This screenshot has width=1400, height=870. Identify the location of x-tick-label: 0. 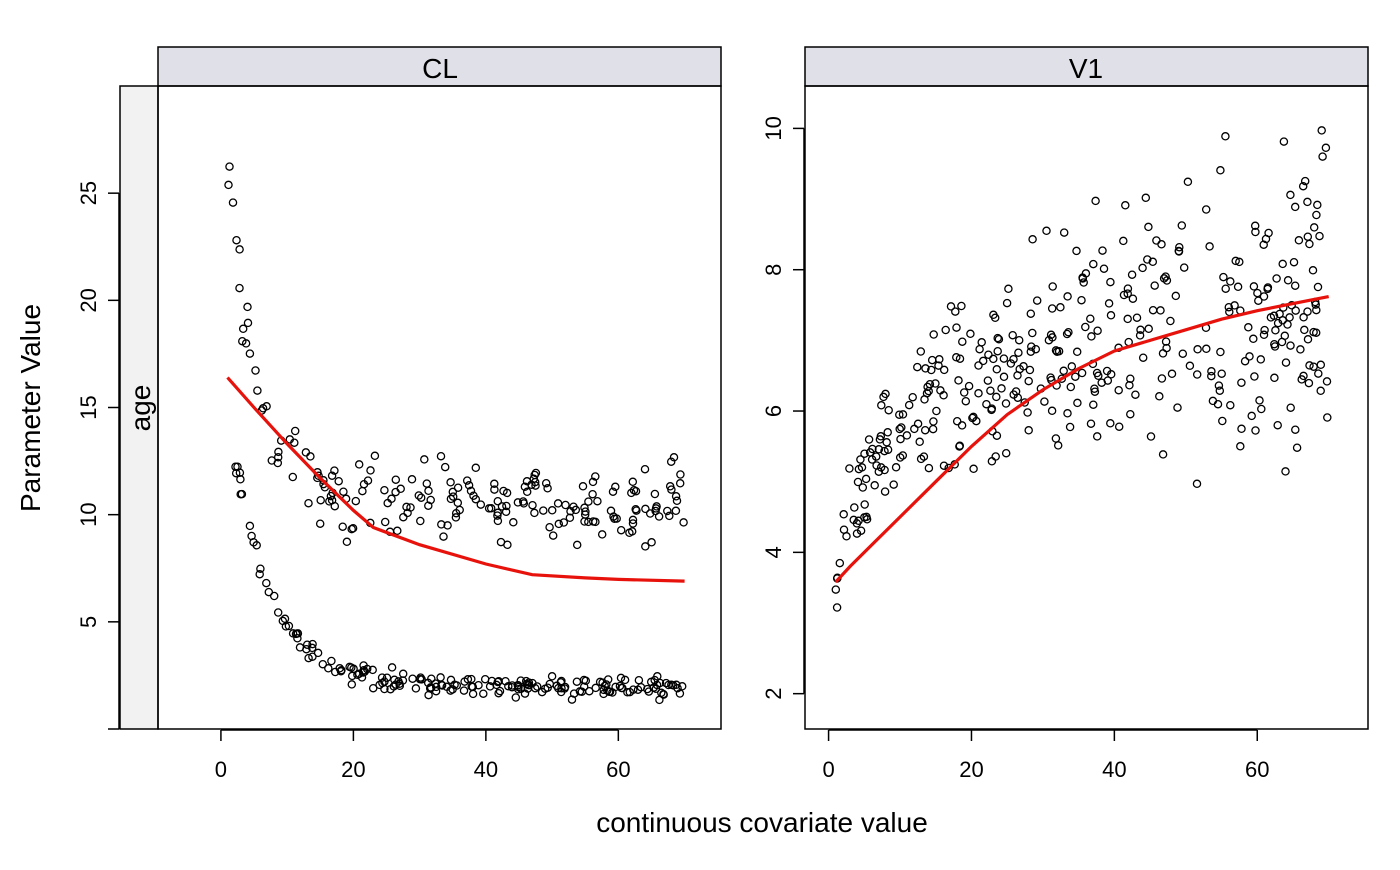
(828, 769).